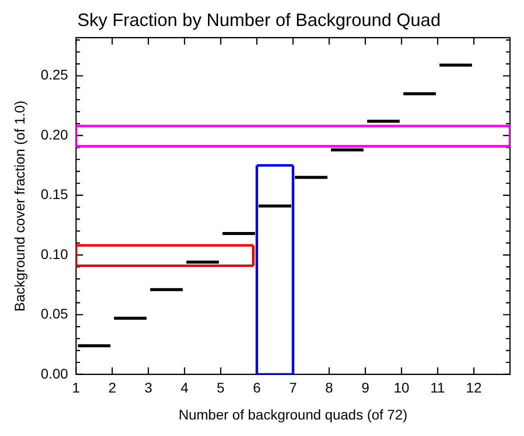  I want to click on x-tick-label: 6, so click(256, 388).